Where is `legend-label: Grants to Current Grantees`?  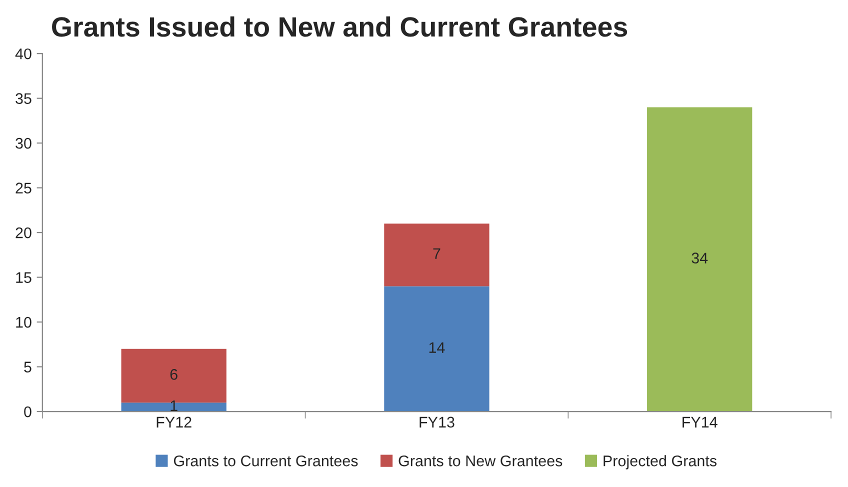
legend-label: Grants to Current Grantees is located at coordinates (266, 461).